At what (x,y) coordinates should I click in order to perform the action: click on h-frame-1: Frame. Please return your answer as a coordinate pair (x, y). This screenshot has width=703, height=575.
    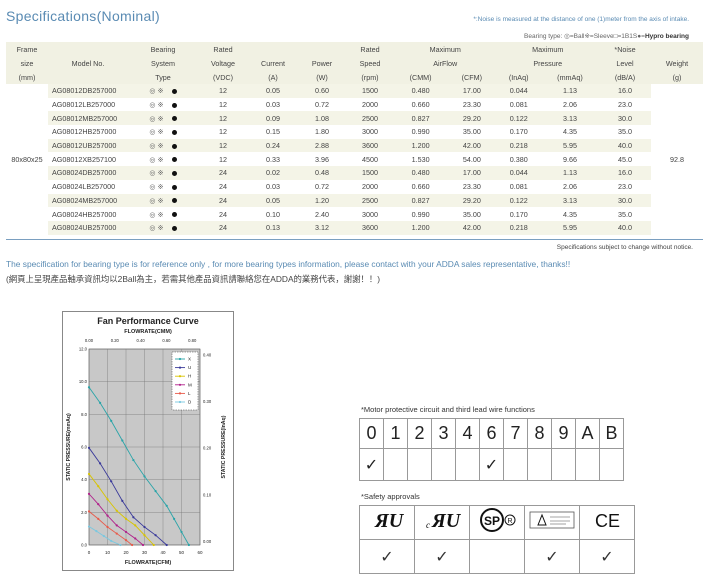
    Looking at the image, I should click on (27, 49).